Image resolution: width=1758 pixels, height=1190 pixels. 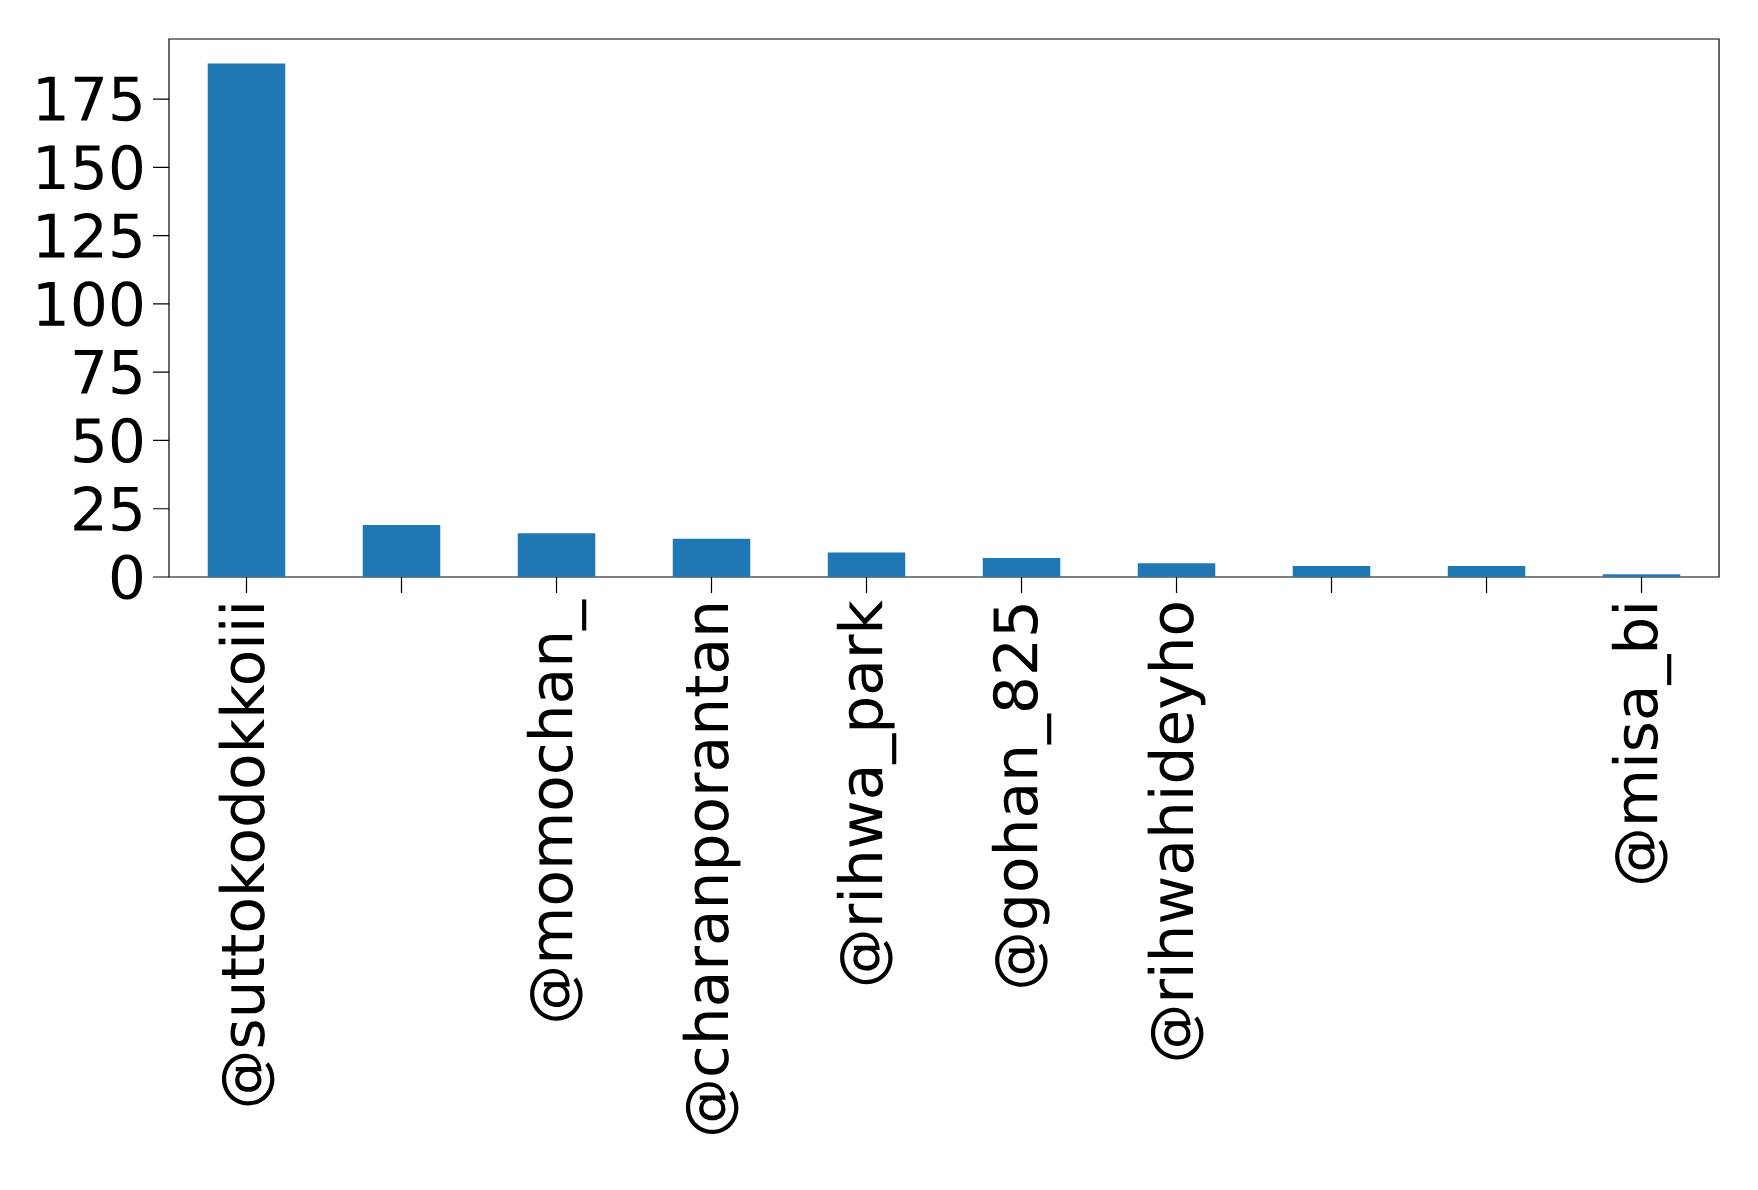 I want to click on x-tick-label: @charanporantan, so click(x=711, y=869).